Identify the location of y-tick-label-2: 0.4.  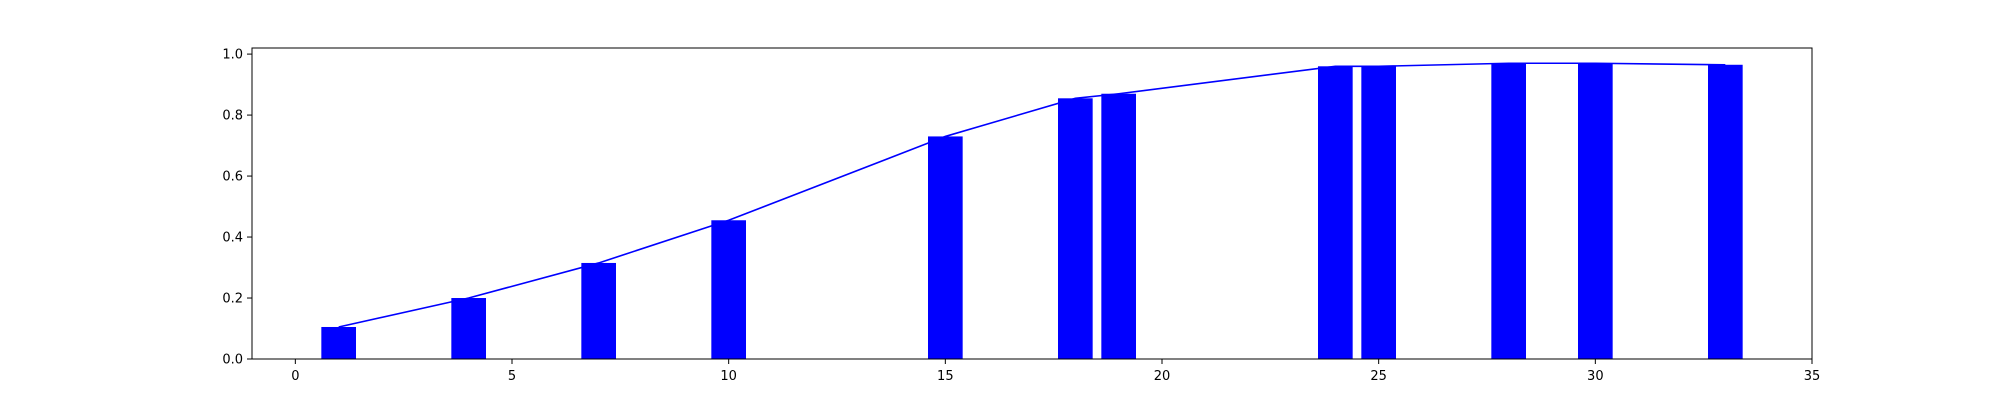
(232, 238).